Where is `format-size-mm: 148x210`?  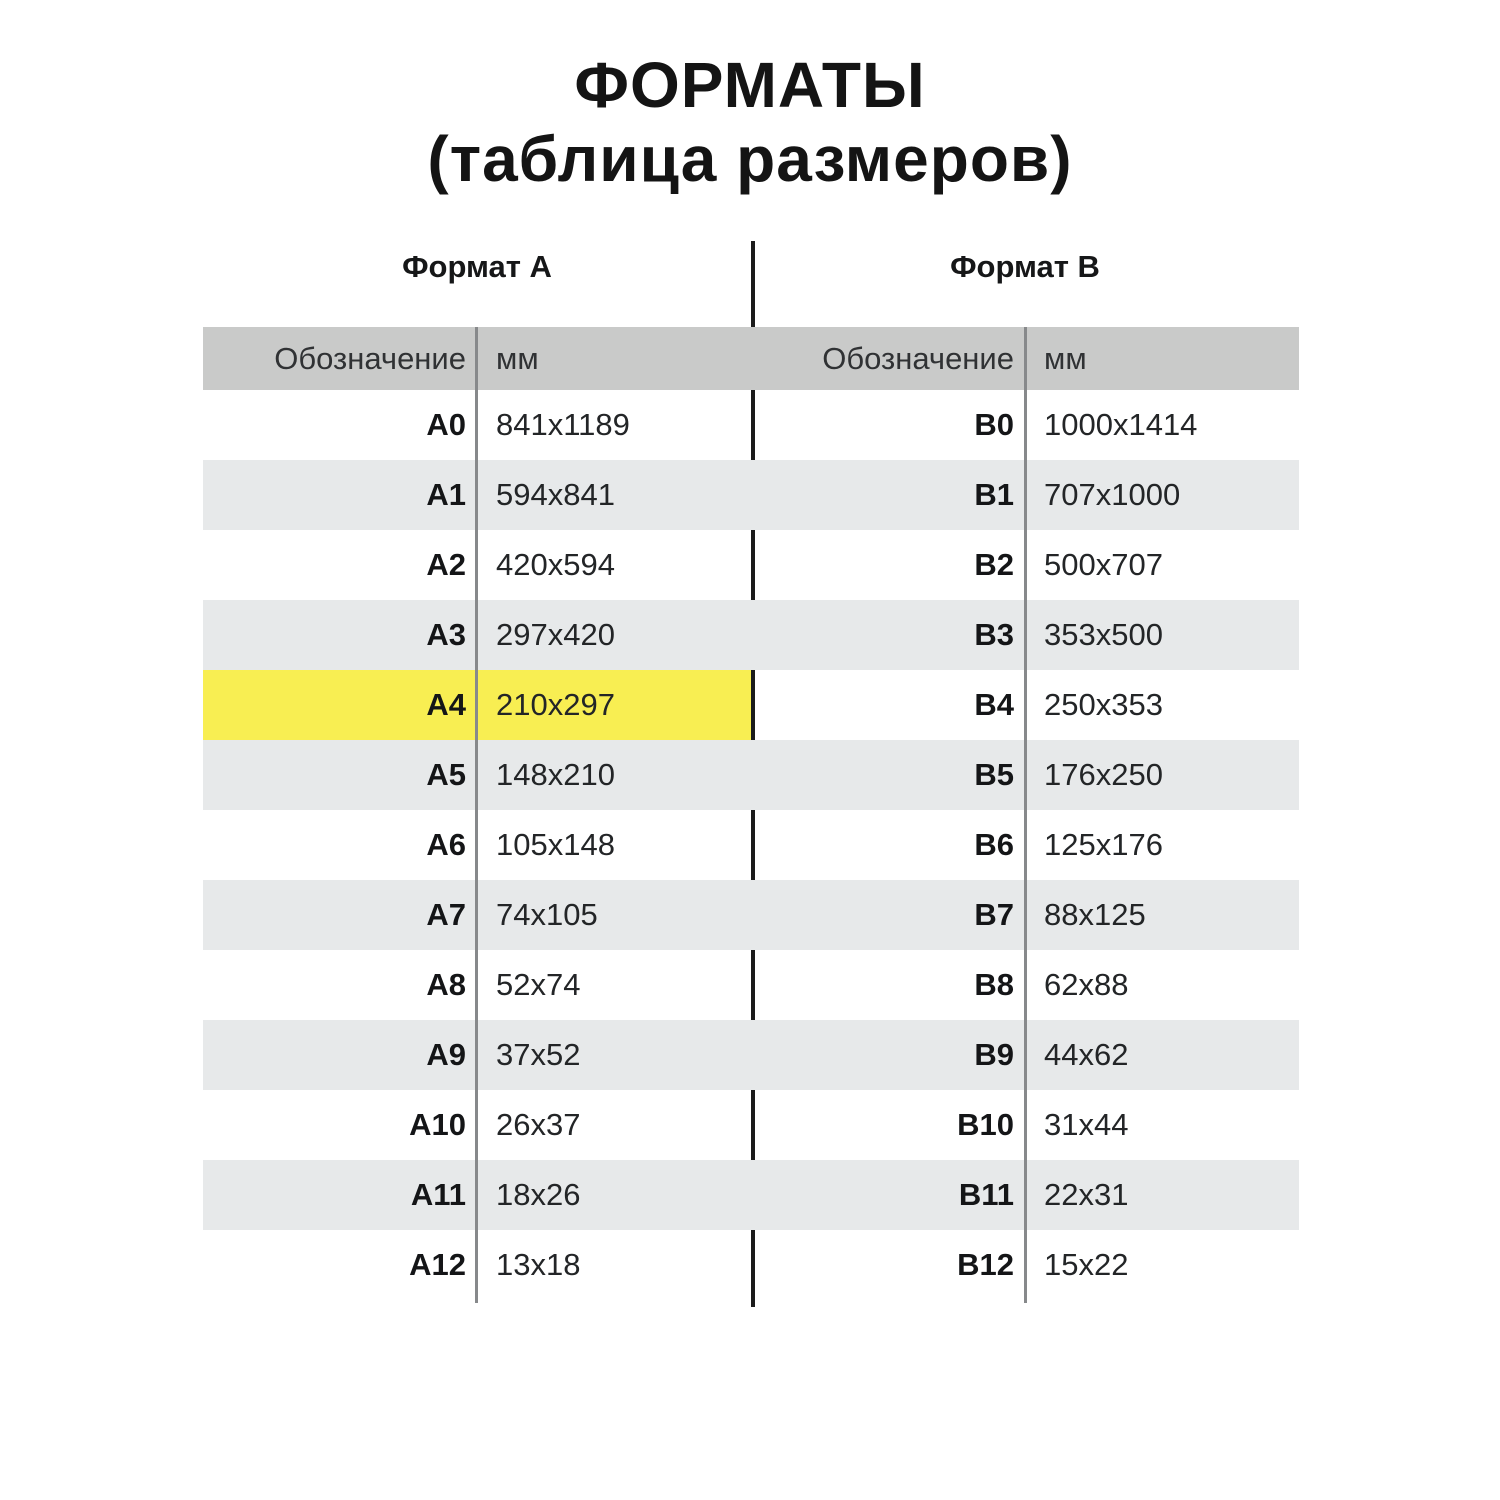
format-size-mm: 148x210 is located at coordinates (555, 774).